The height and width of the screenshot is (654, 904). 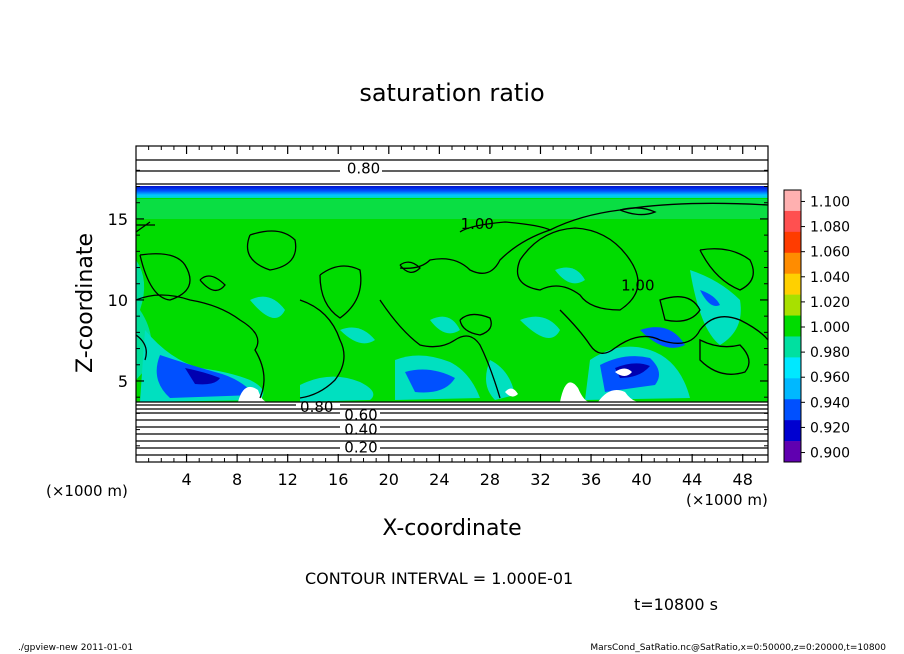 What do you see at coordinates (451, 528) in the screenshot?
I see `x-axis-label: X-coordinate` at bounding box center [451, 528].